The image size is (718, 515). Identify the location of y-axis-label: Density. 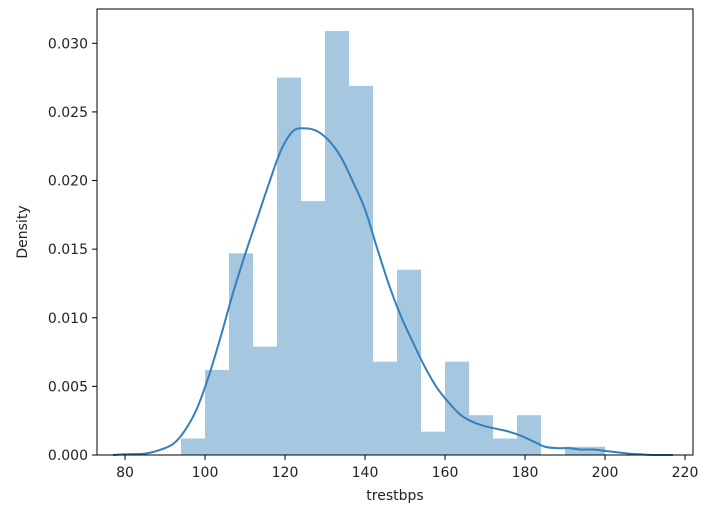
(23, 231).